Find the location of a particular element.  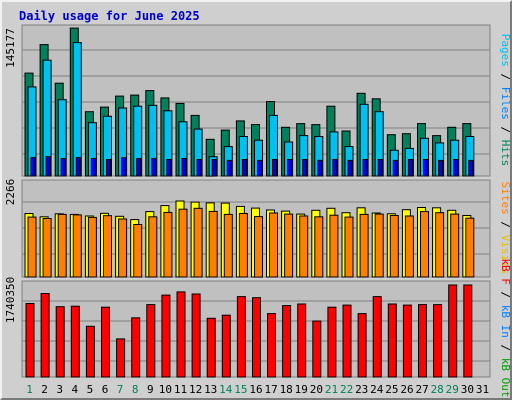

right-label-top: Pages / Files / Hits is located at coordinates (505, 100).